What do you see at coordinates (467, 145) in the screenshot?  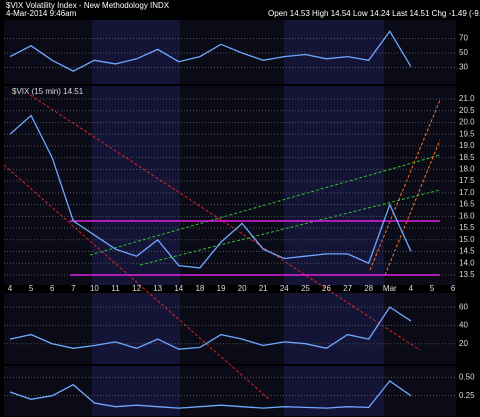 I see `y-tick-label: 19.0` at bounding box center [467, 145].